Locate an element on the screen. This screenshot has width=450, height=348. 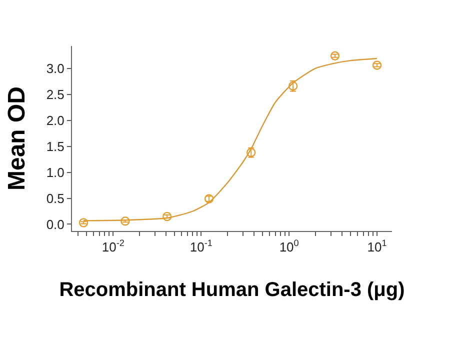
x-tick-label: 10$^{-1}$ is located at coordinates (201, 246).